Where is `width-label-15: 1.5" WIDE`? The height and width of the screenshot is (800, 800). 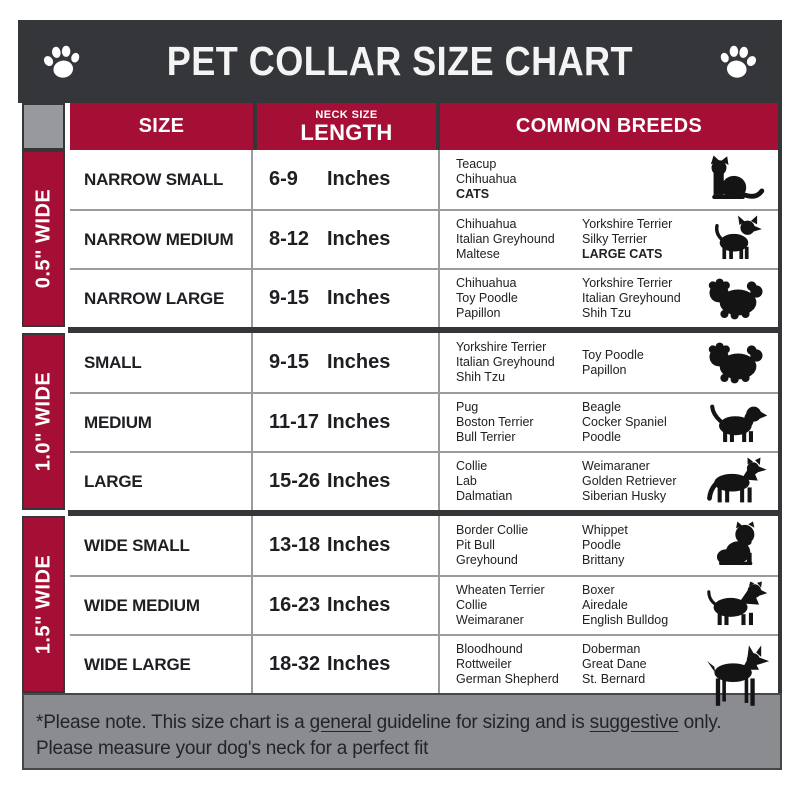 width-label-15: 1.5" WIDE is located at coordinates (43, 604).